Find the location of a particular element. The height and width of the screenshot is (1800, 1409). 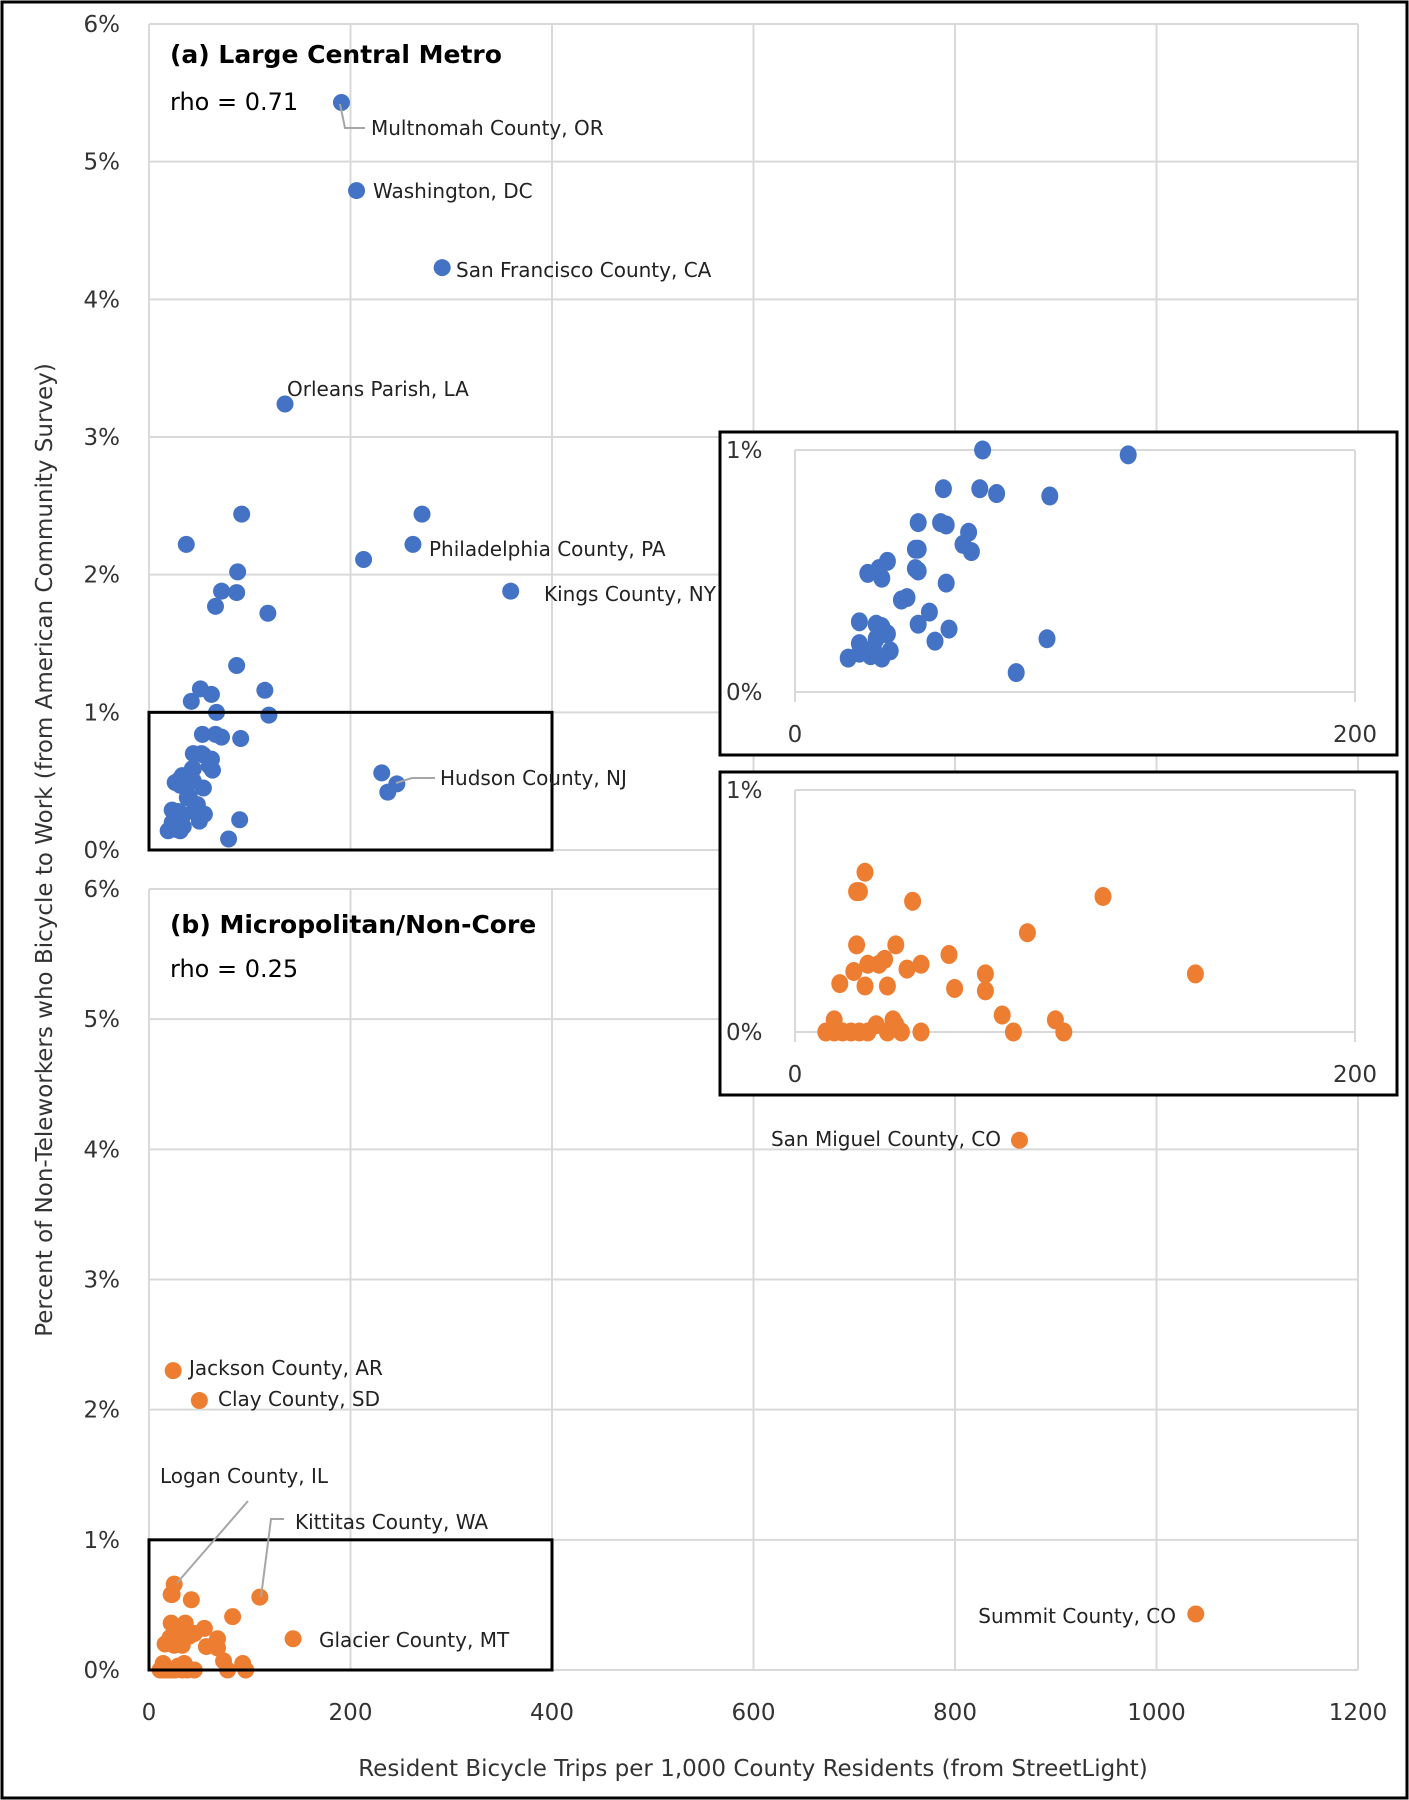

inset-y-tick-label: 0% is located at coordinates (744, 693).